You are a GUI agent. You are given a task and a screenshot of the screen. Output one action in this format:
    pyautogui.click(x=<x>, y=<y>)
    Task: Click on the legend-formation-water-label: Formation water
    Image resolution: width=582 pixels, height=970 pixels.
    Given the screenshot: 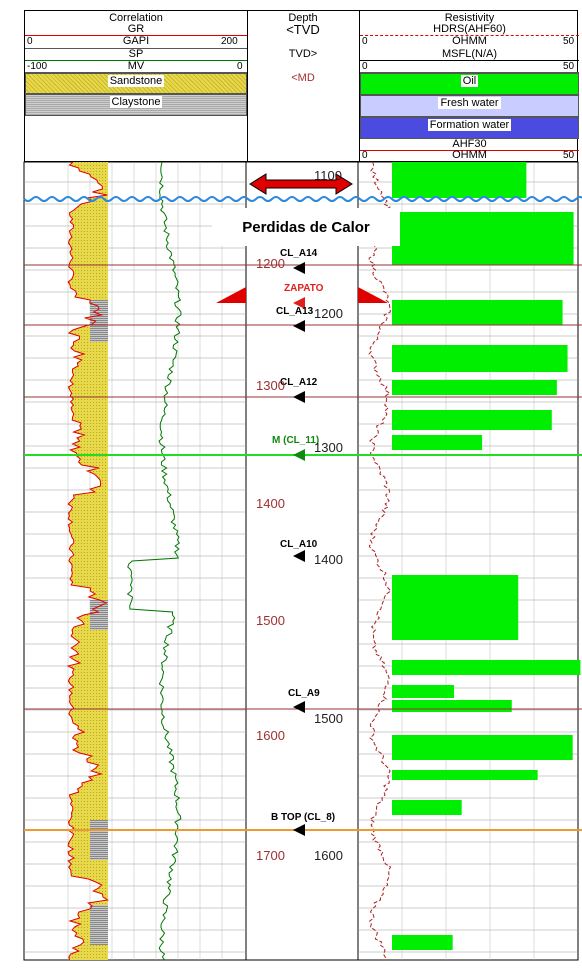 What is the action you would take?
    pyautogui.click(x=469, y=125)
    